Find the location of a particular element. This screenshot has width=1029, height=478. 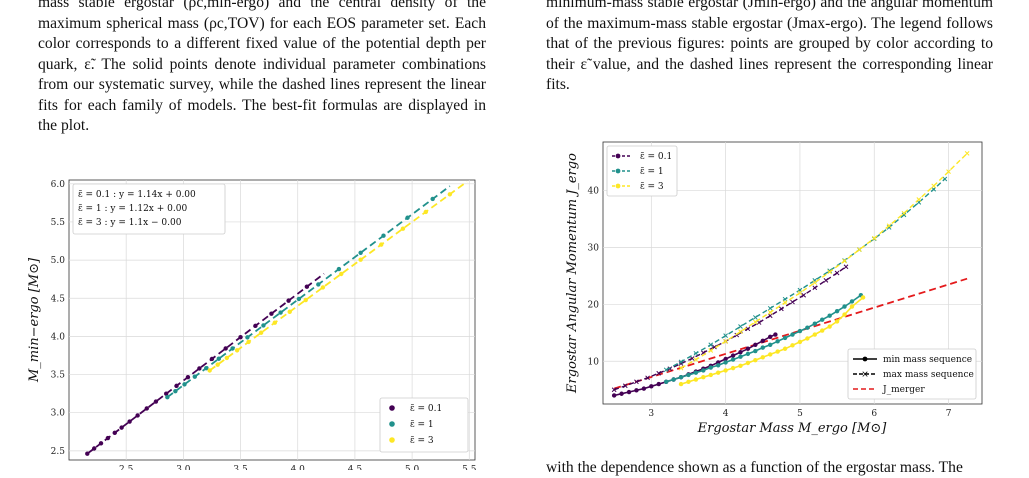

legend-marker-eps1 is located at coordinates (618, 171).